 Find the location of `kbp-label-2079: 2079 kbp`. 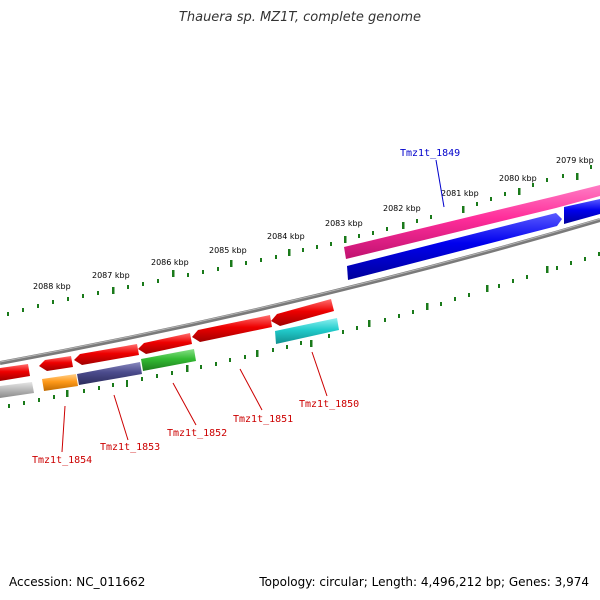

kbp-label-2079: 2079 kbp is located at coordinates (575, 160).